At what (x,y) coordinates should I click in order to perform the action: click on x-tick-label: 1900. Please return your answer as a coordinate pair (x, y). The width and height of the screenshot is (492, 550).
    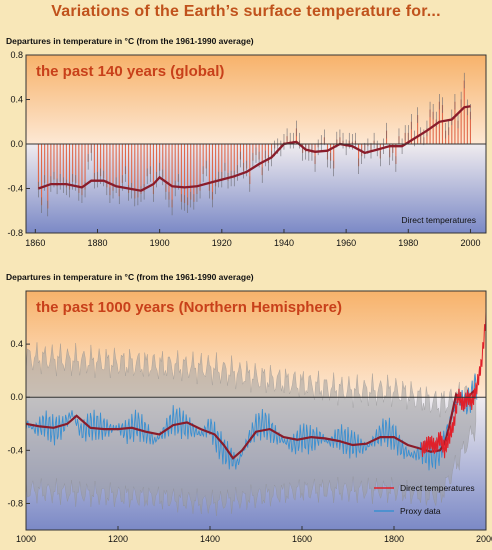
    Looking at the image, I should click on (160, 243).